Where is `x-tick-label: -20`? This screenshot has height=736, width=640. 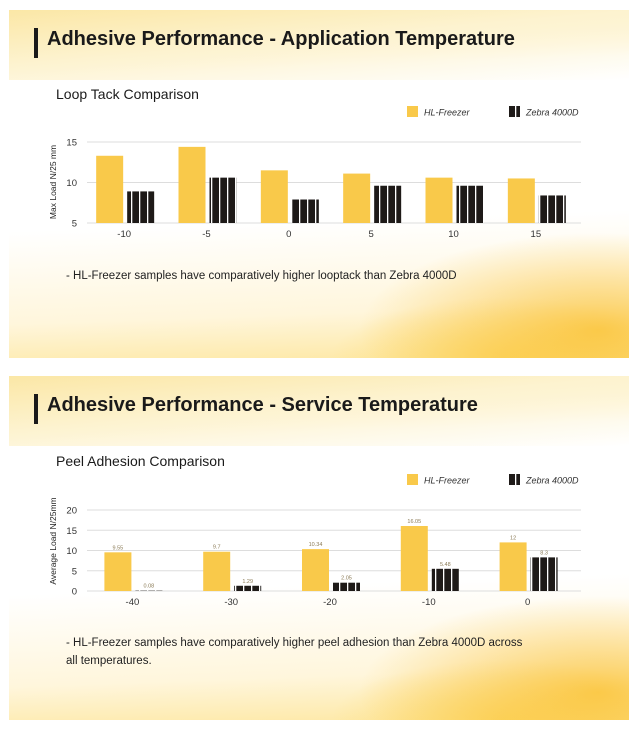
x-tick-label: -20 is located at coordinates (330, 602).